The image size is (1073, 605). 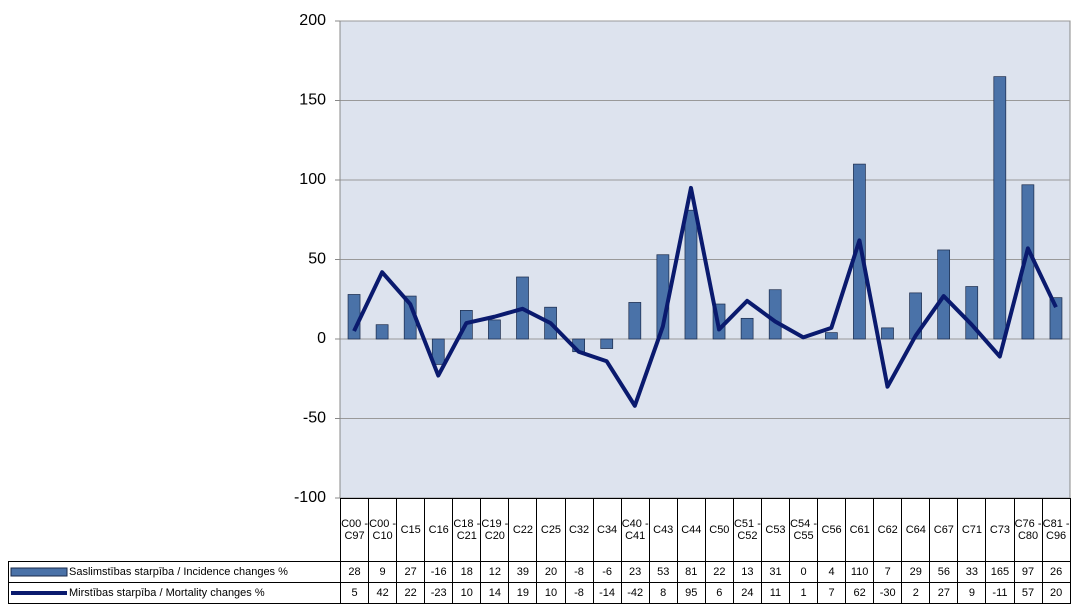 I want to click on table-value: 28, so click(x=354, y=572).